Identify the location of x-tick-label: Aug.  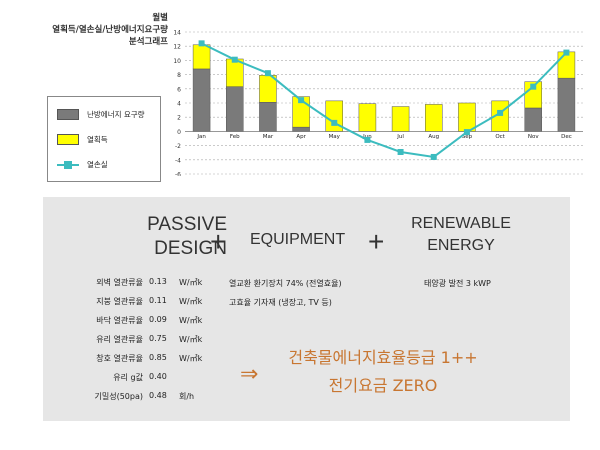
(433, 137).